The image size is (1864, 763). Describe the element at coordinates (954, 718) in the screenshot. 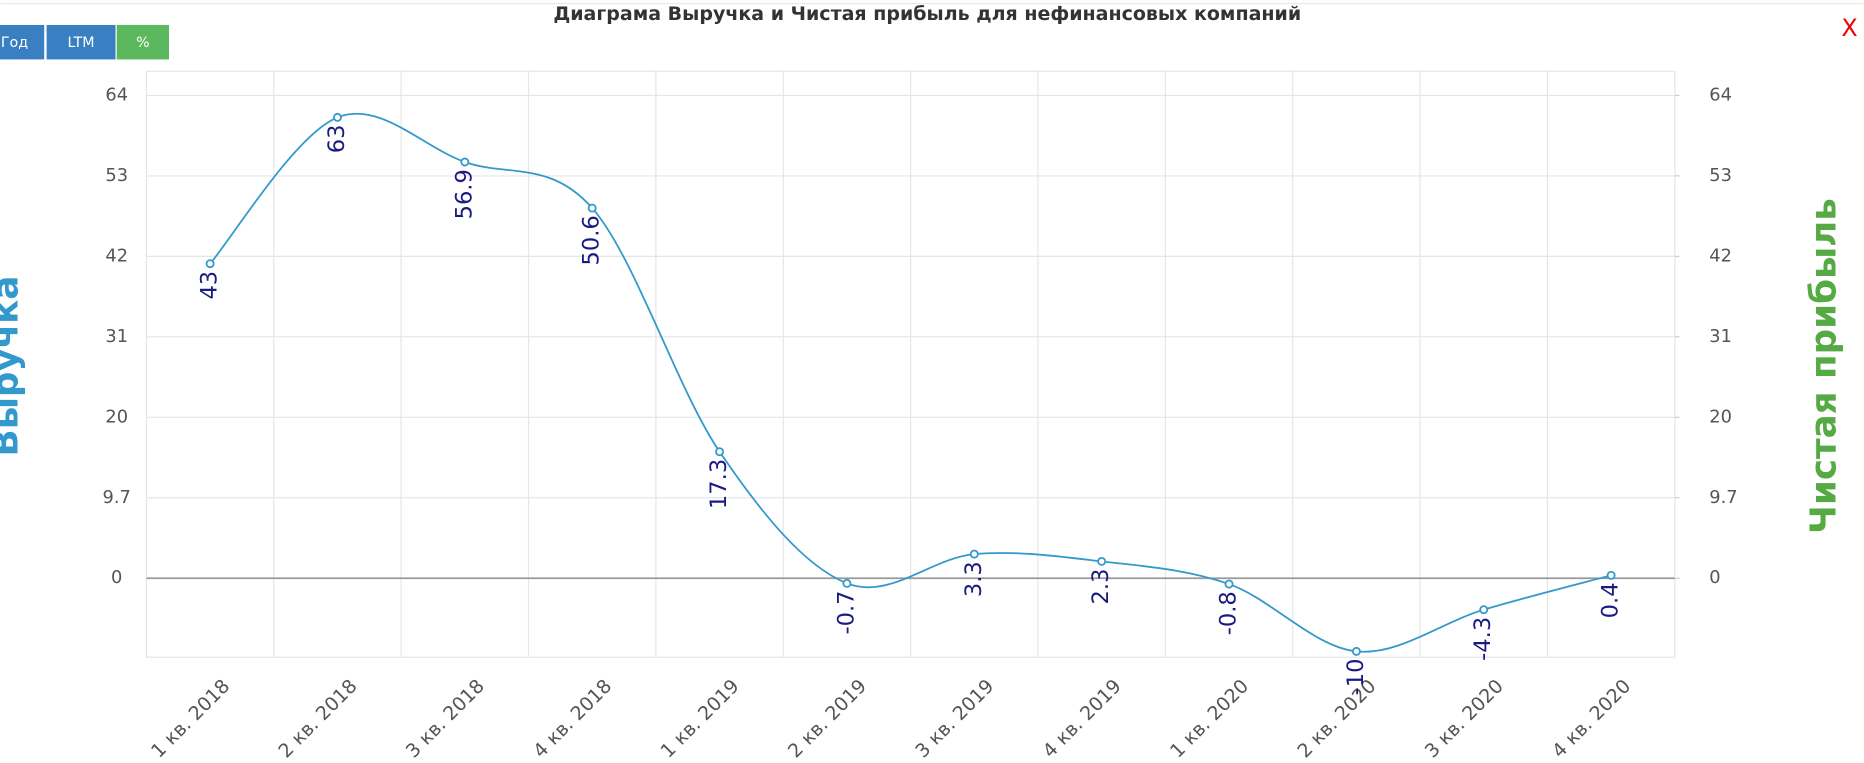

I see `x-tick-label: 3 кв. 2019` at that location.